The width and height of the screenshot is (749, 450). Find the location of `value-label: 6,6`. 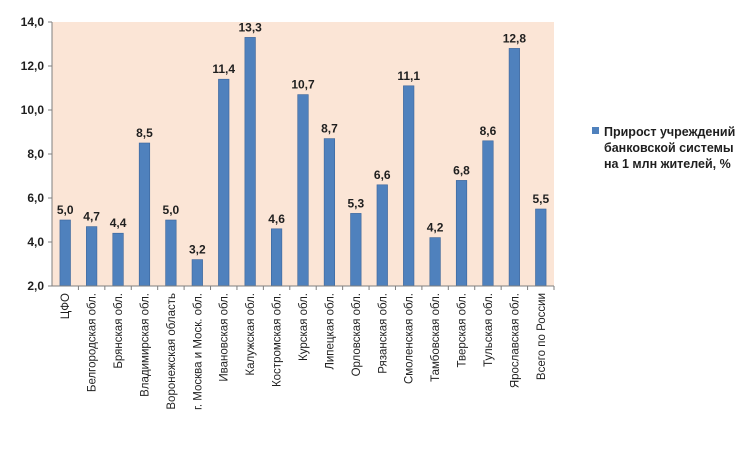

value-label: 6,6 is located at coordinates (382, 175).